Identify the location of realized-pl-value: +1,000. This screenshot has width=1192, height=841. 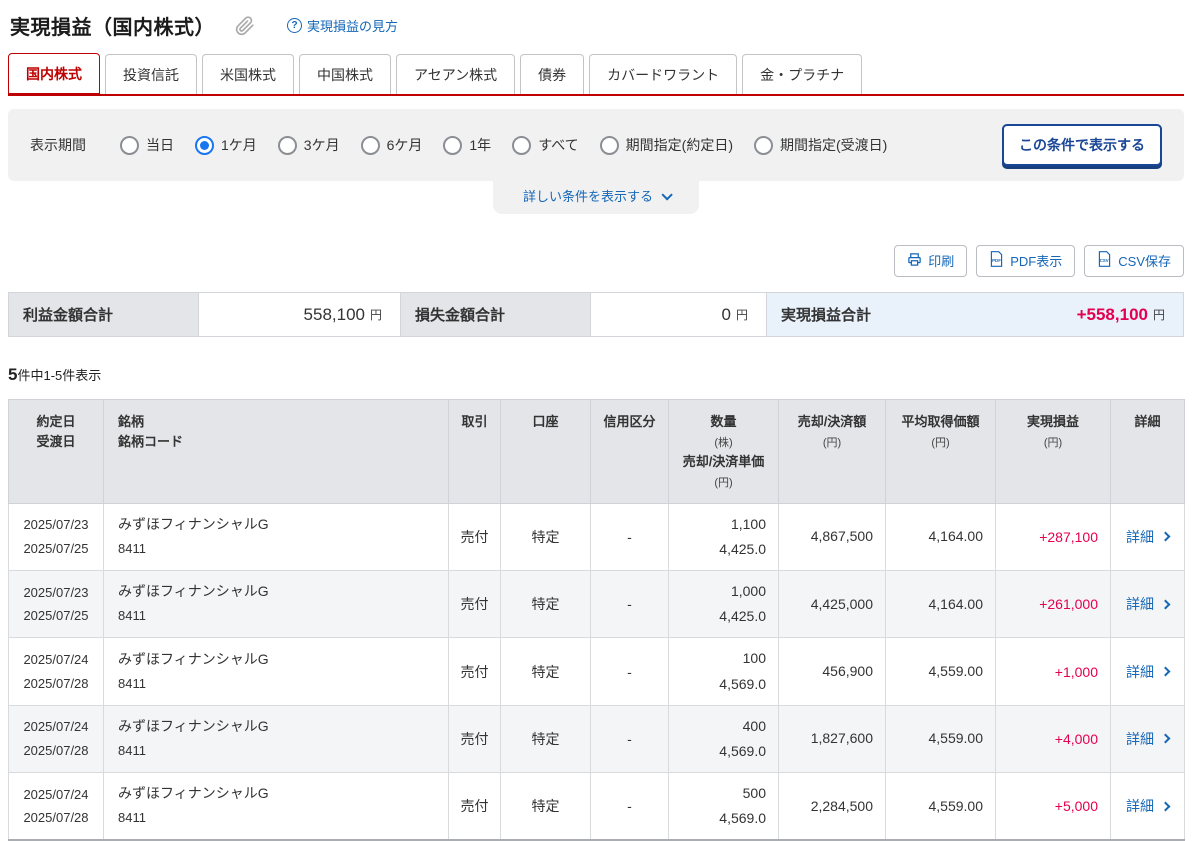
(1053, 671).